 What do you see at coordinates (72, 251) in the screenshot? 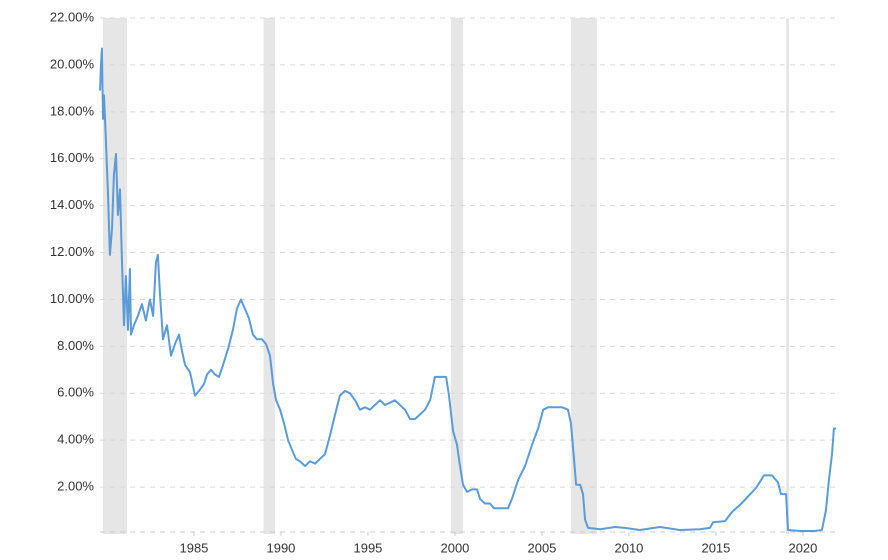
I see `y-tick-label: 12.00%` at bounding box center [72, 251].